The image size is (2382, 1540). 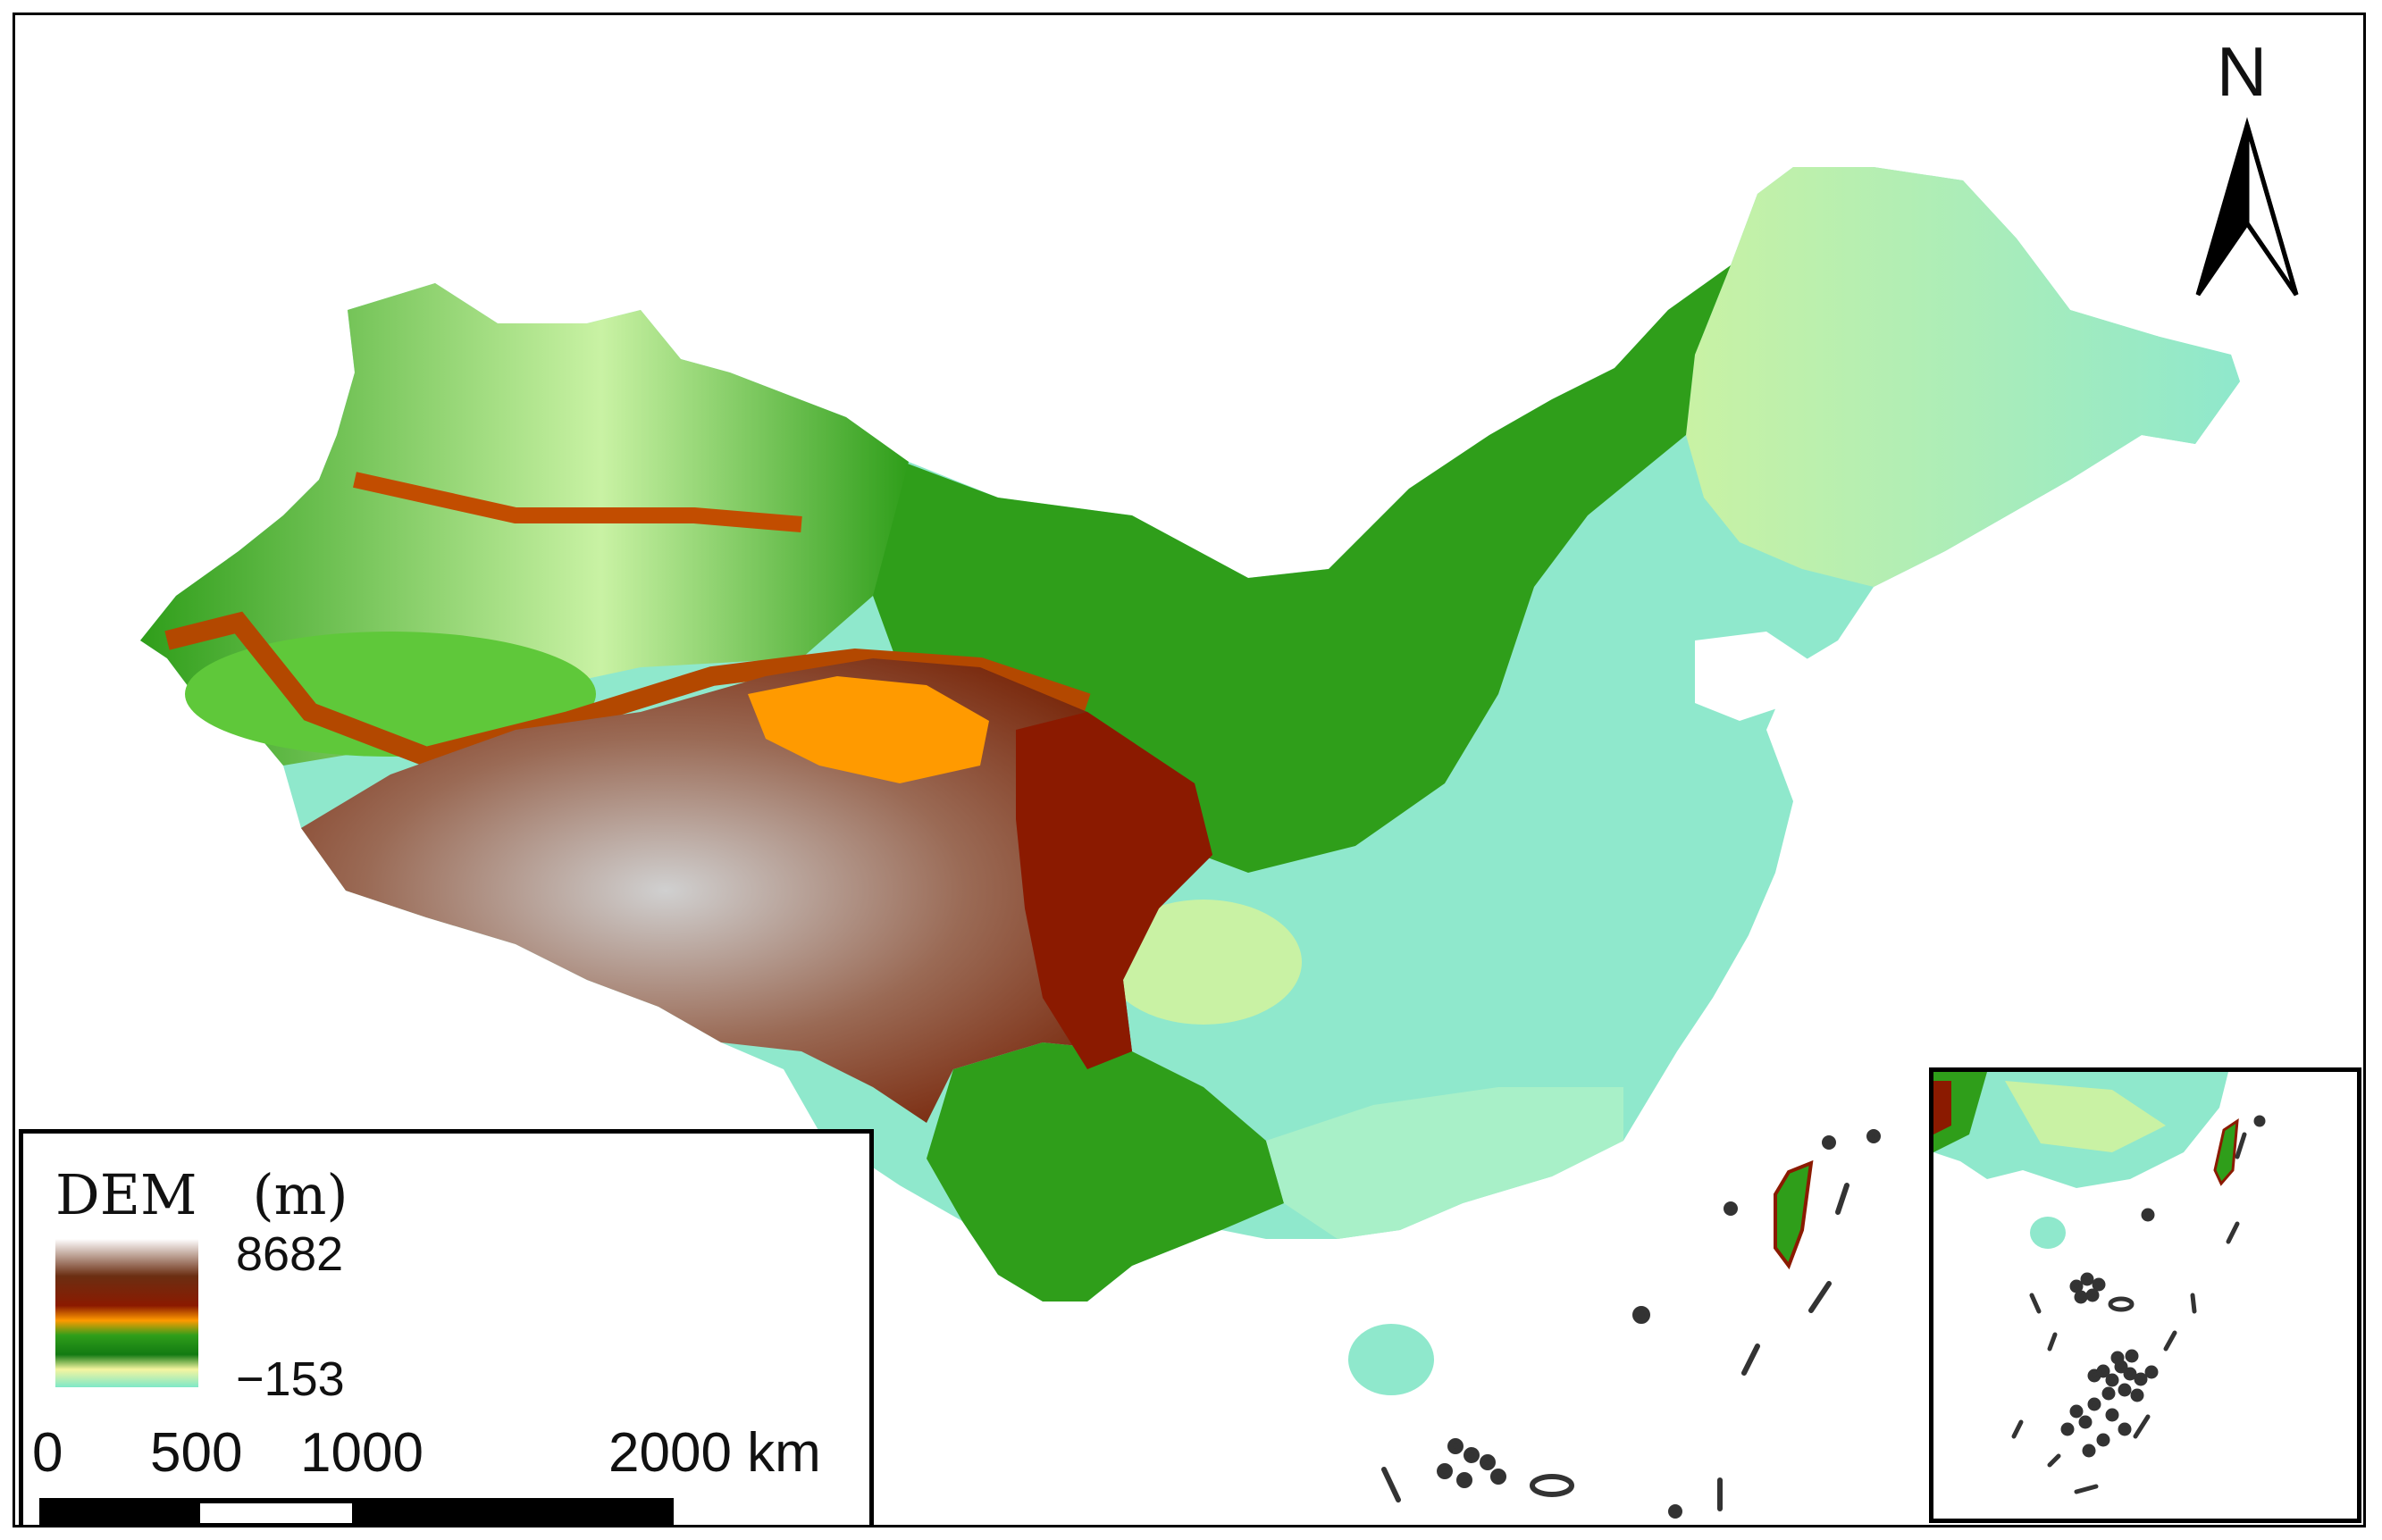 I want to click on hengduan-mountains, so click(x=1114, y=891).